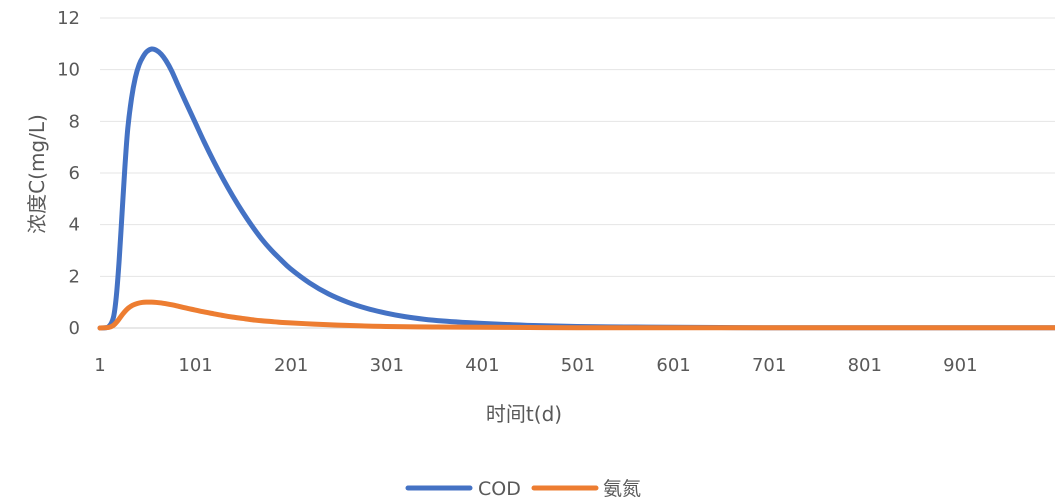  Describe the element at coordinates (387, 365) in the screenshot. I see `x-tick-label: 301` at that location.